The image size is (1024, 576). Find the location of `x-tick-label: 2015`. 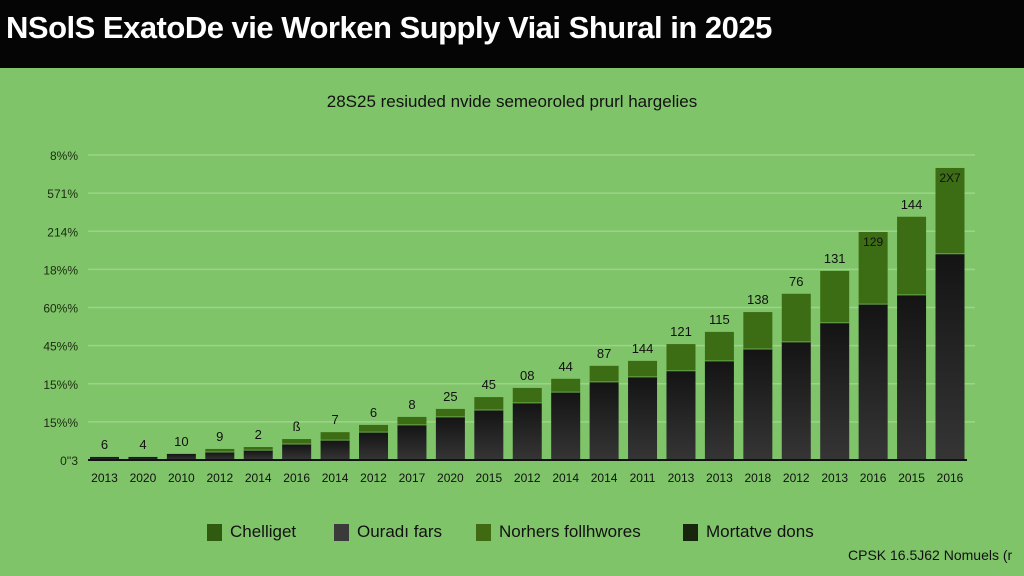

x-tick-label: 2015 is located at coordinates (488, 478).